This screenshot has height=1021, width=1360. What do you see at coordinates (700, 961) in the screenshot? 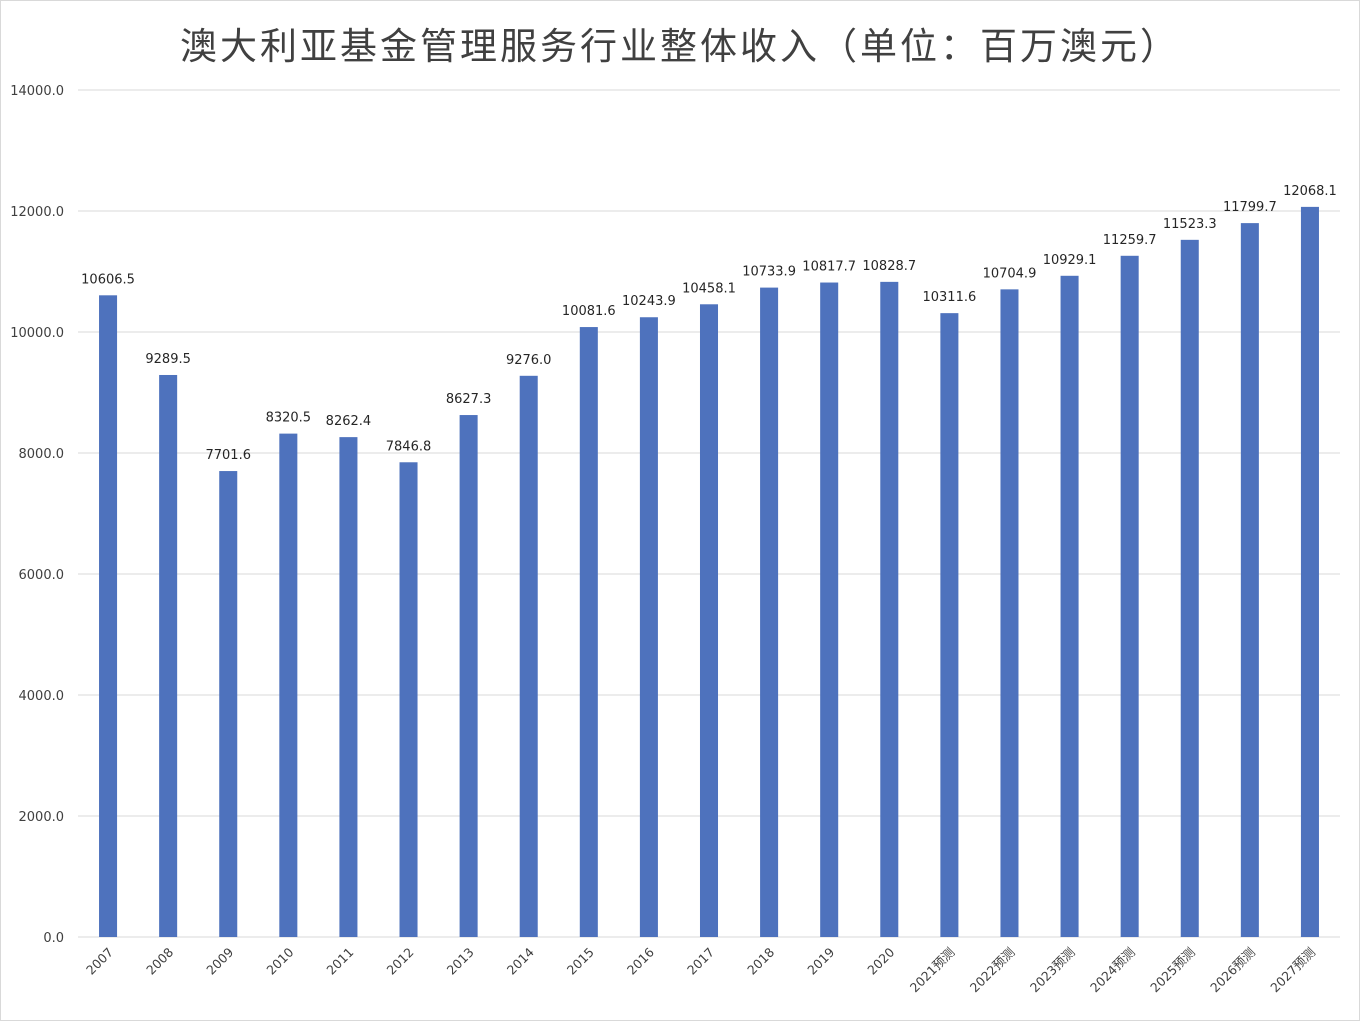
I see `x-category-label: 2017` at bounding box center [700, 961].